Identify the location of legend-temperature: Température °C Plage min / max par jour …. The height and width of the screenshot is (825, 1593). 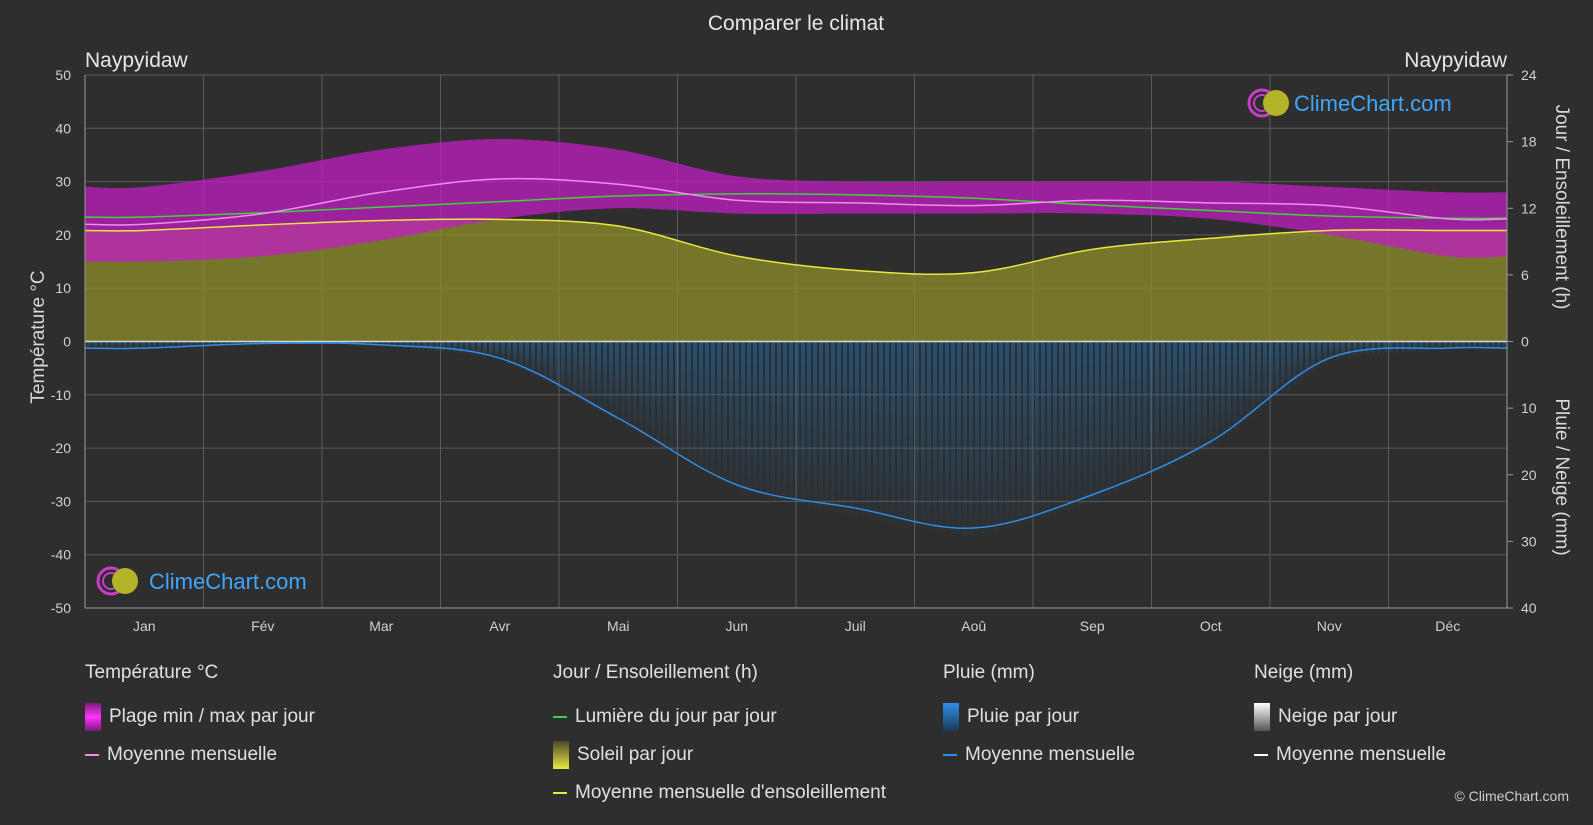
(200, 718).